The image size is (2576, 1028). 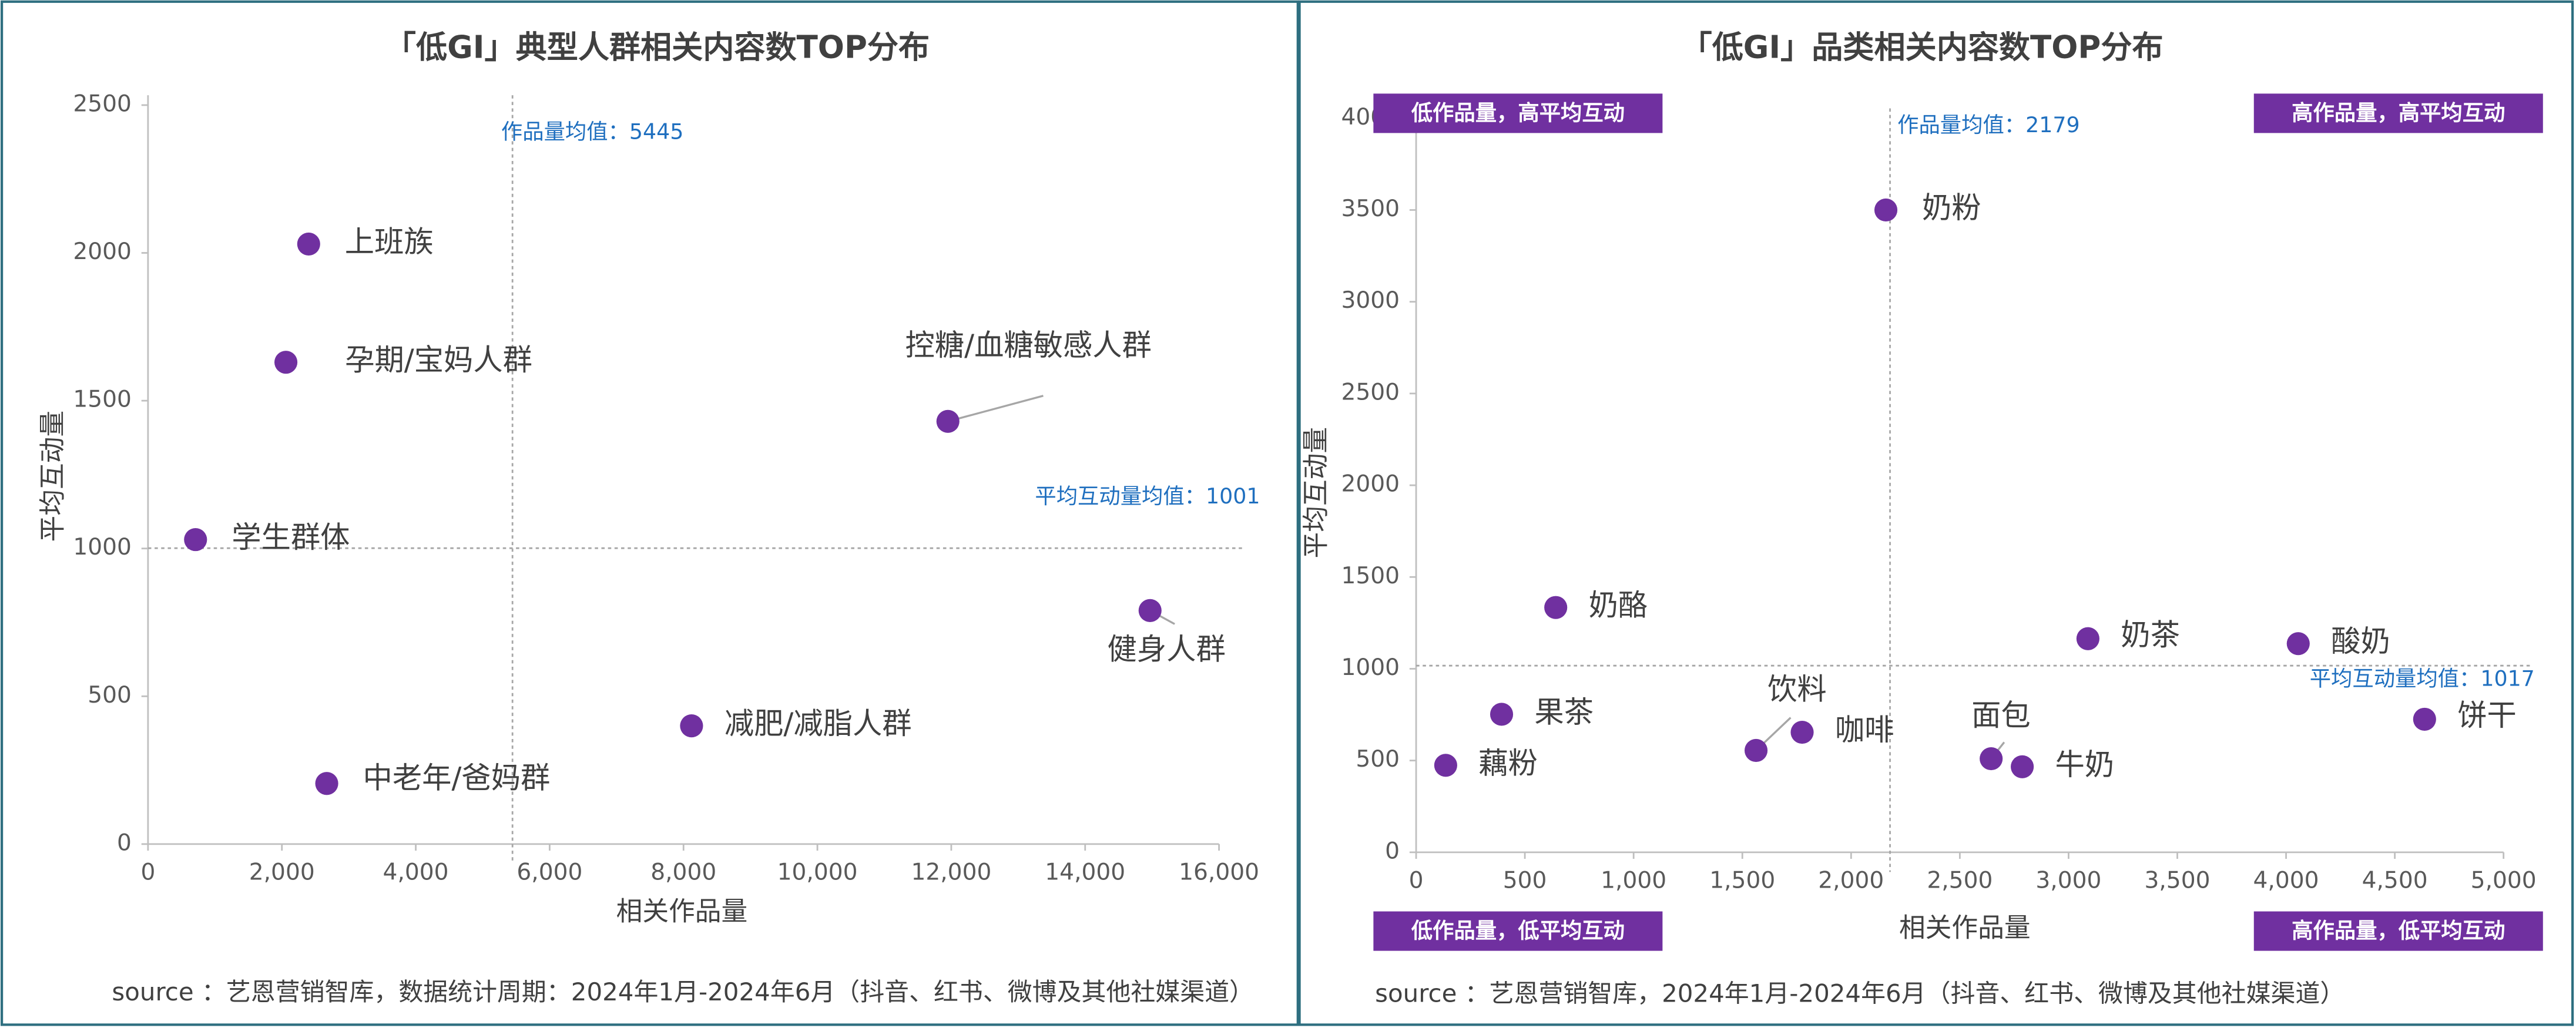 What do you see at coordinates (2395, 881) in the screenshot?
I see `x-tick-label: 4,500` at bounding box center [2395, 881].